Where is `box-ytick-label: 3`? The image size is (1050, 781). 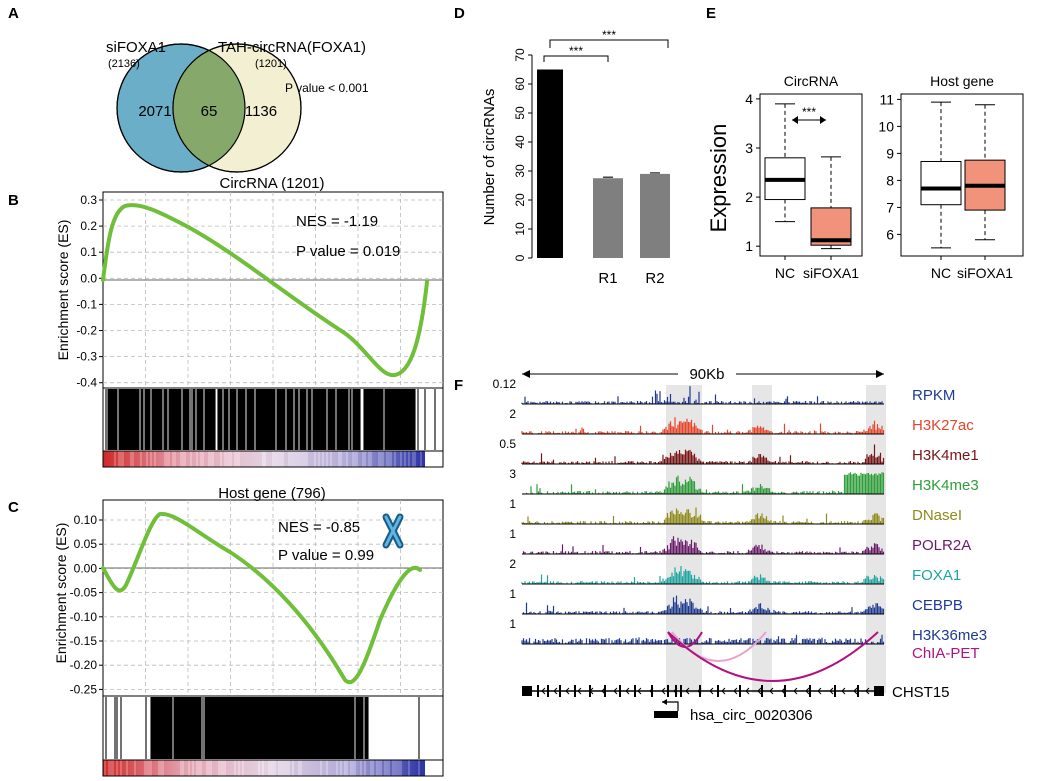
box-ytick-label: 3 is located at coordinates (749, 148).